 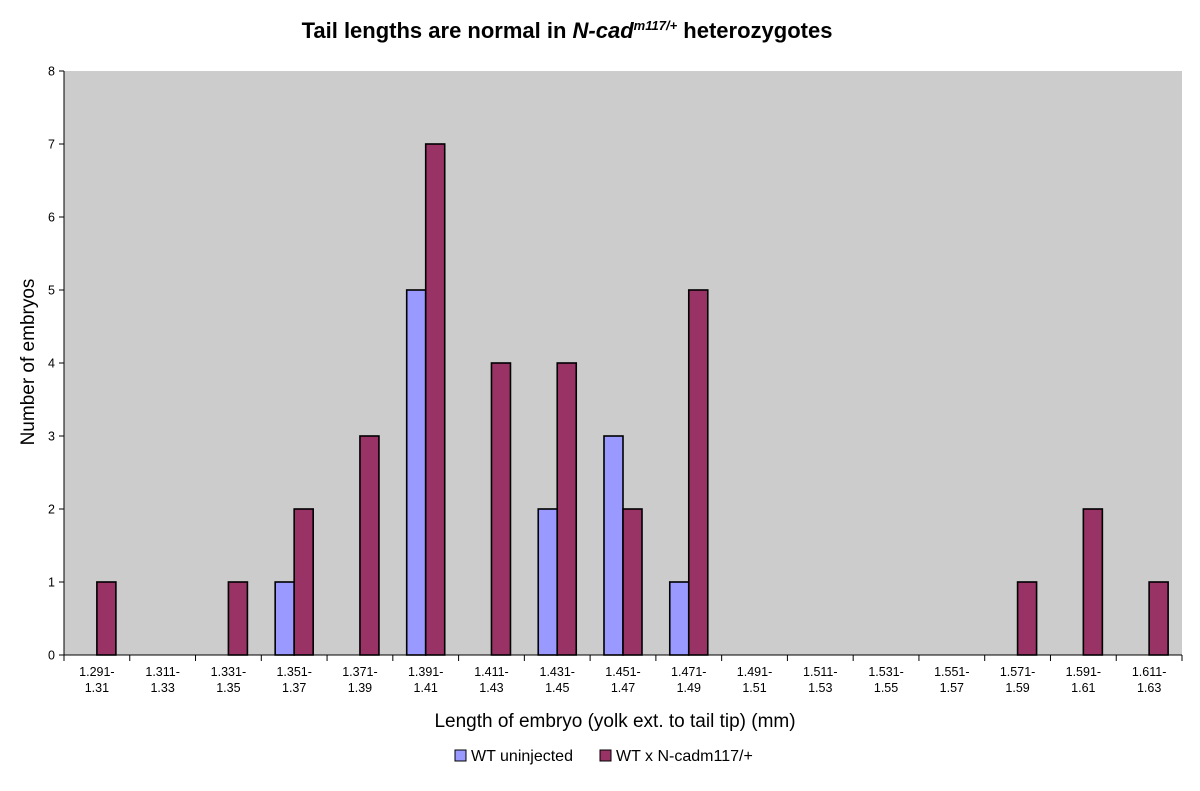 I want to click on x-tick-label: 1.451-1.47, so click(x=622, y=680).